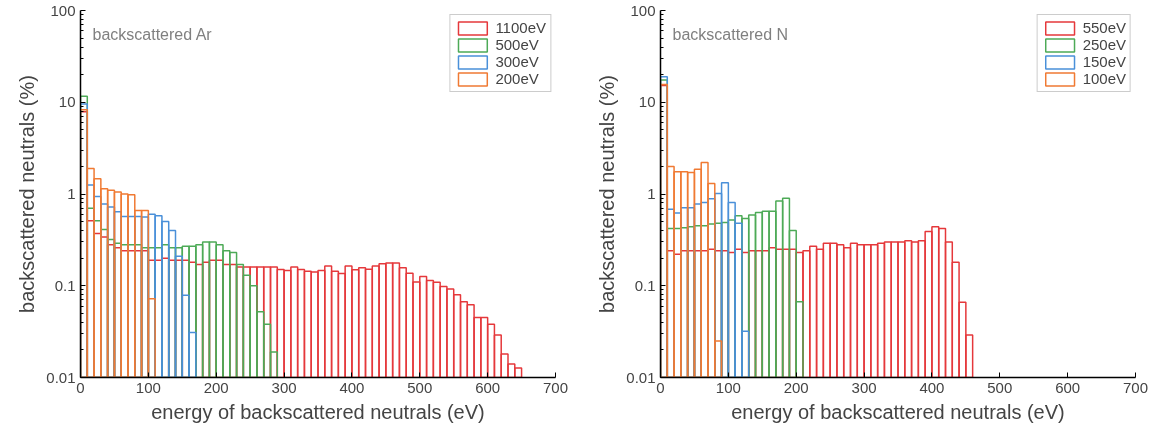  I want to click on legend-label: 100eV, so click(1104, 78).